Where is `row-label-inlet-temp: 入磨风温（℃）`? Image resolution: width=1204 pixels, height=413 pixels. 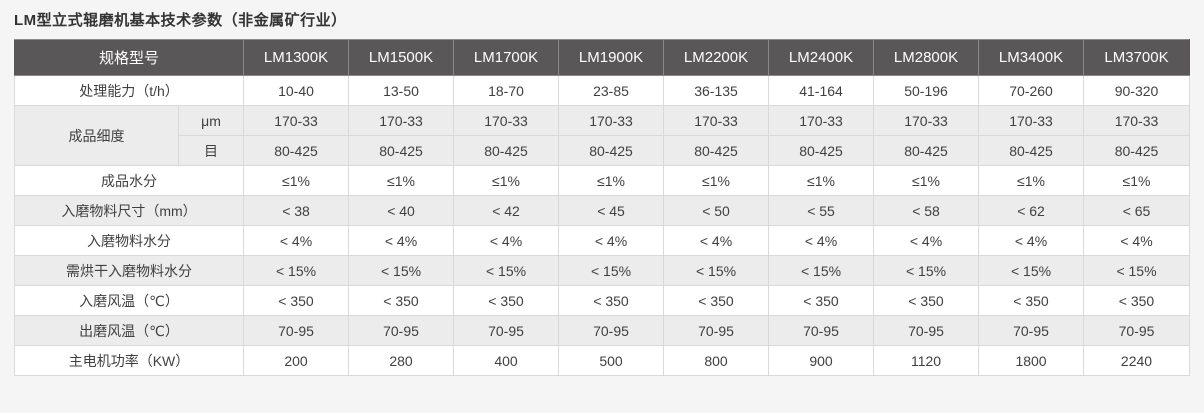 row-label-inlet-temp: 入磨风温（℃） is located at coordinates (129, 300).